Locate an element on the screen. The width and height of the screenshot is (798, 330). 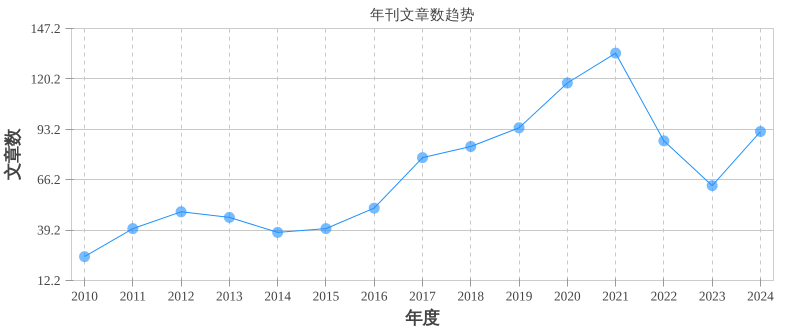
x-axis-title: 年度 is located at coordinates (422, 318).